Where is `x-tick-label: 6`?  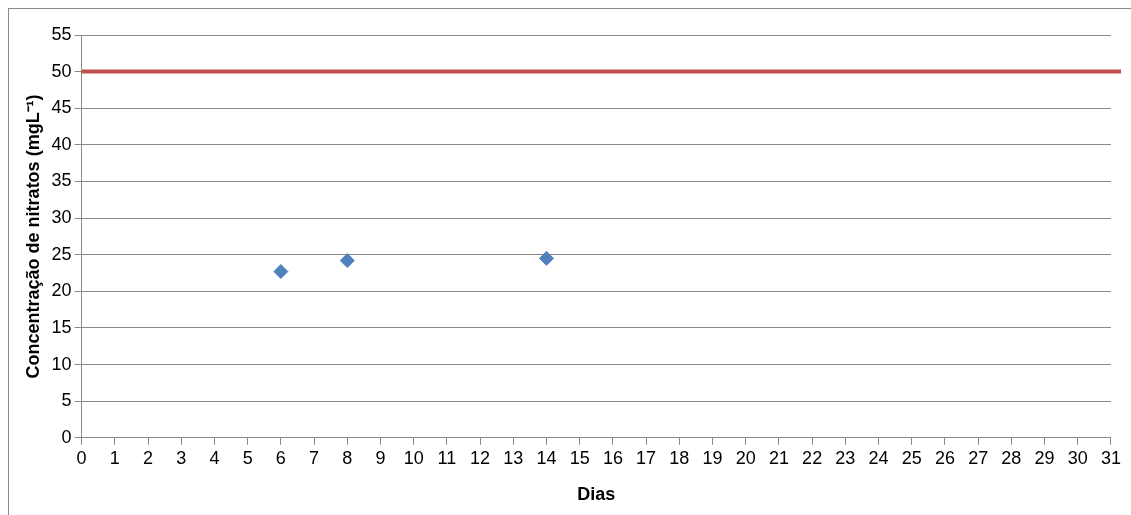 x-tick-label: 6 is located at coordinates (280, 457).